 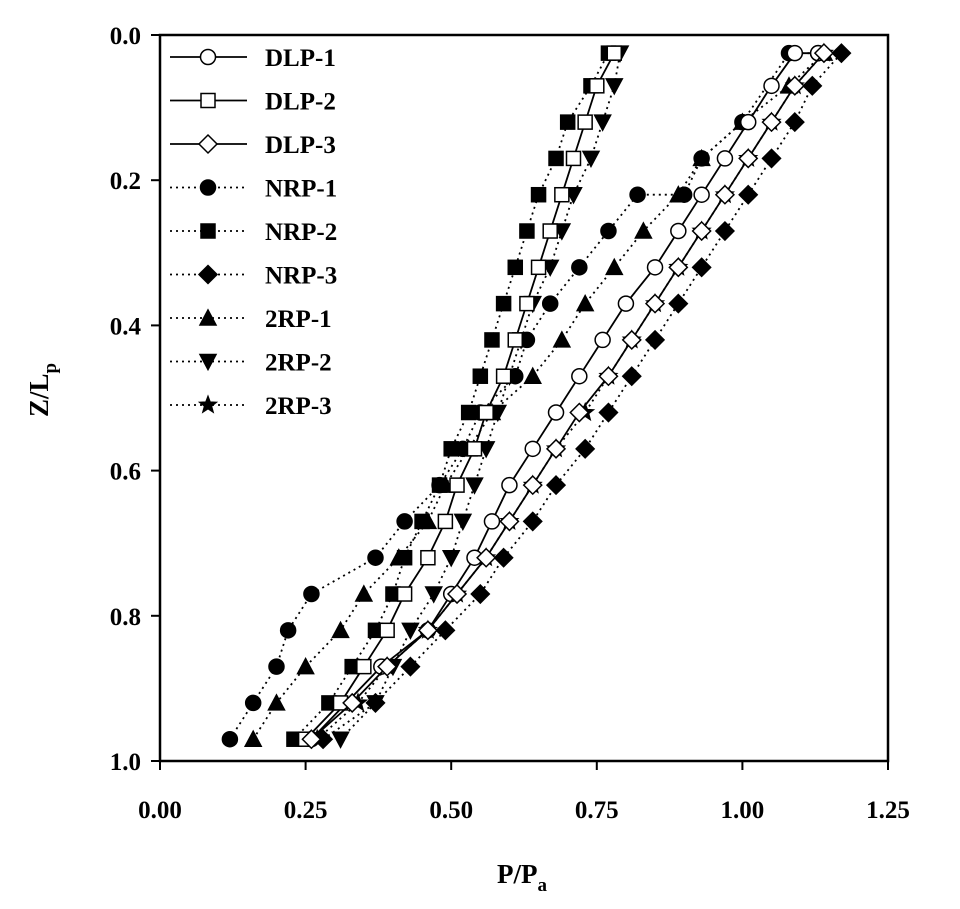 What do you see at coordinates (126, 326) in the screenshot?
I see `y-tick-label: 0.4` at bounding box center [126, 326].